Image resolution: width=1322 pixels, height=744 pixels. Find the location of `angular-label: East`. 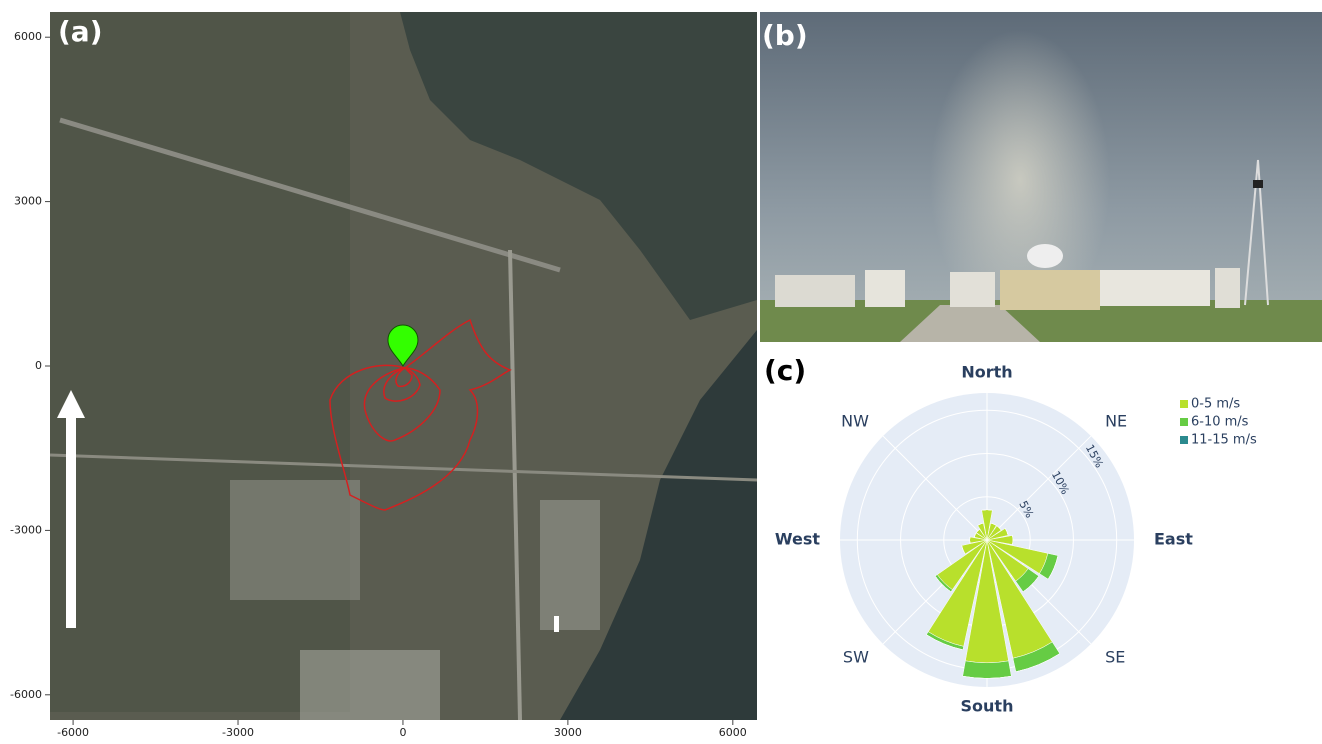

angular-label: East is located at coordinates (1173, 539).